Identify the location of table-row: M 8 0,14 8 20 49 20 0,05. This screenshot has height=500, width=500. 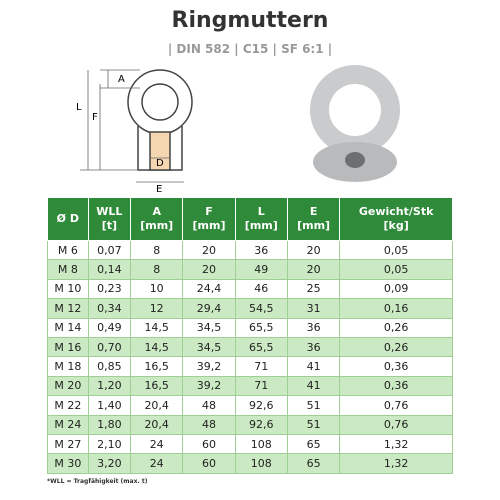
(250, 269).